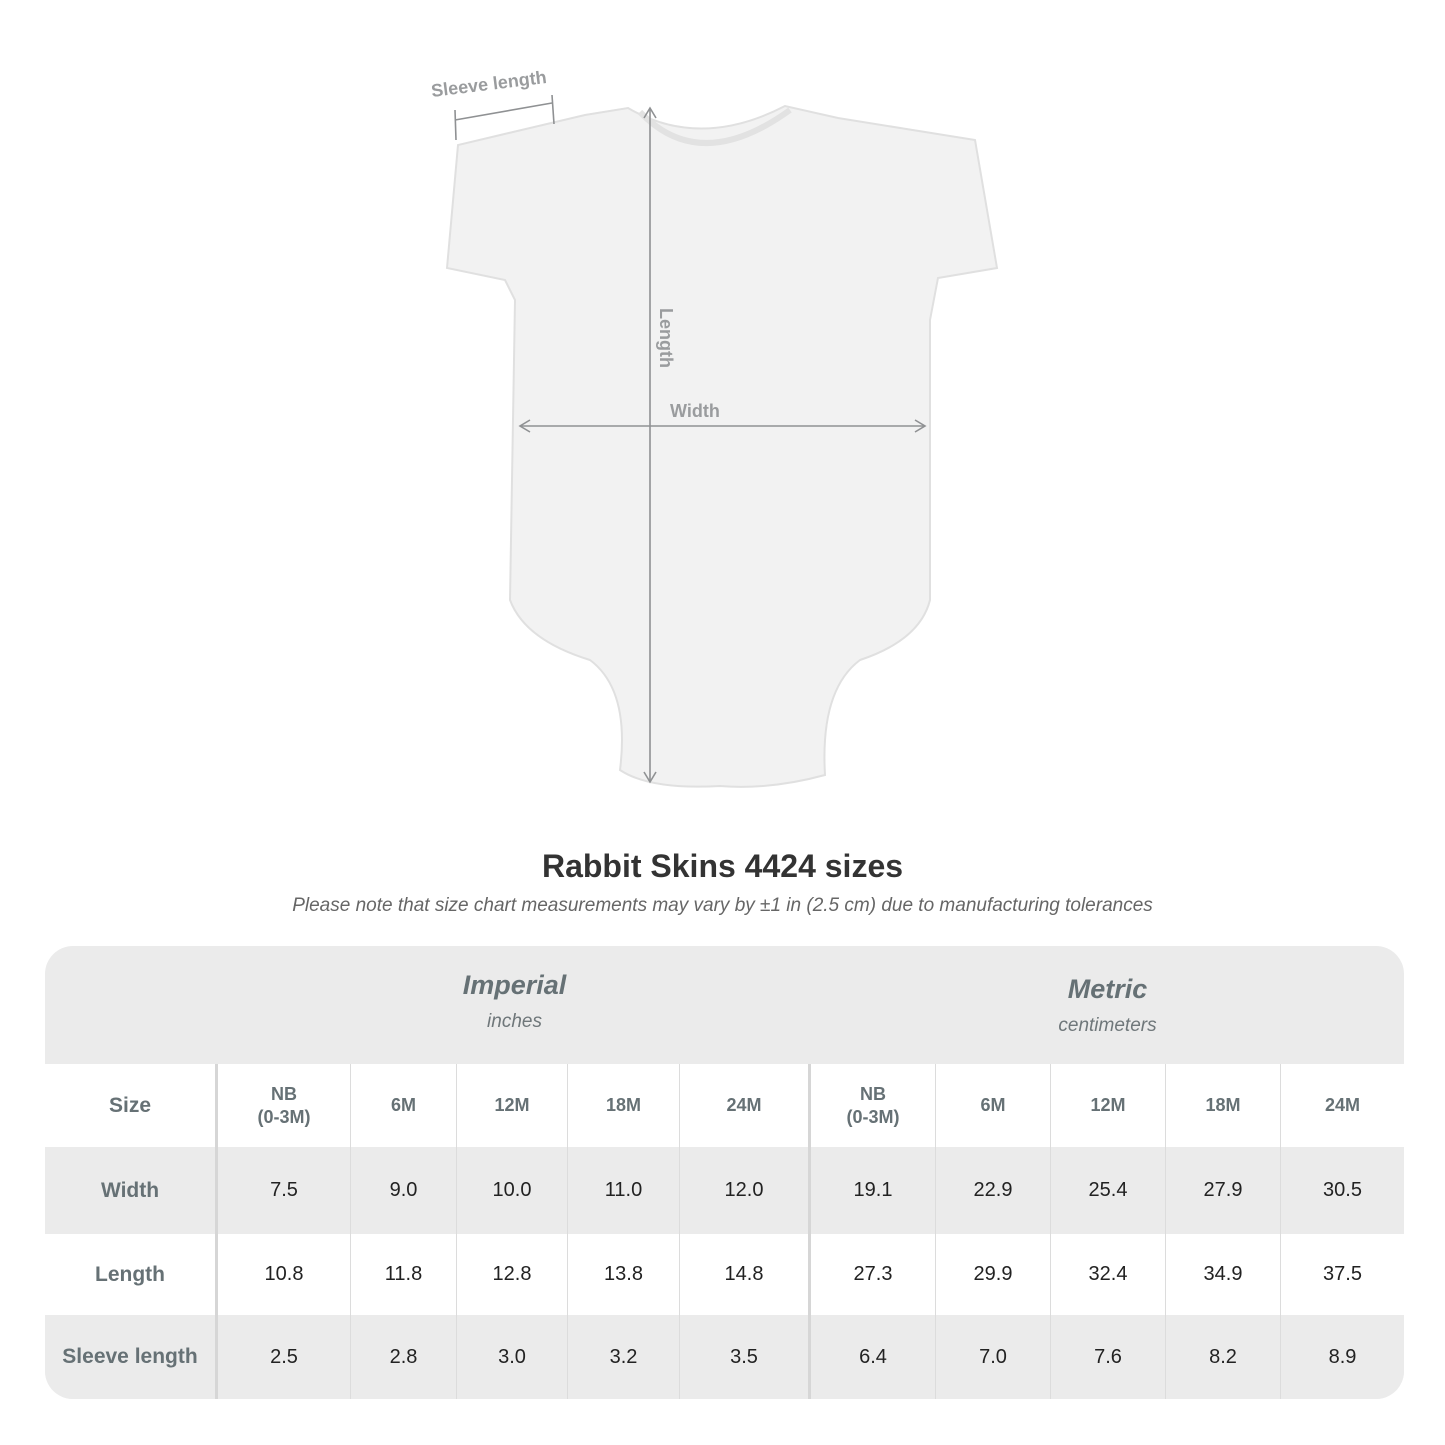 This screenshot has height=1445, width=1445. I want to click on table-cell: 22.9, so click(993, 1190).